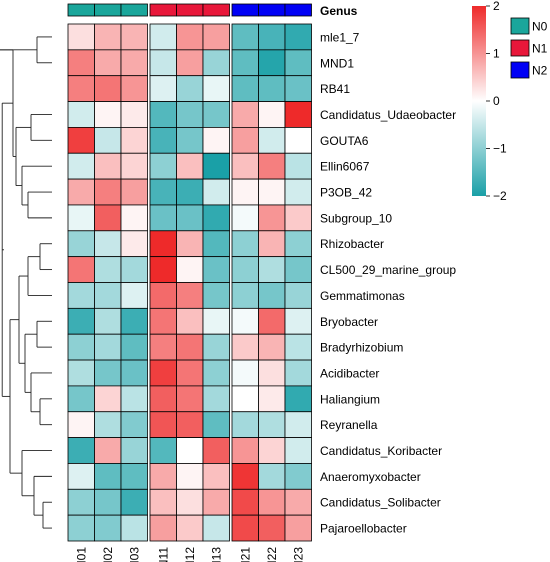 Image resolution: width=550 pixels, height=562 pixels. What do you see at coordinates (108, 554) in the screenshot?
I see `column-label: N02` at bounding box center [108, 554].